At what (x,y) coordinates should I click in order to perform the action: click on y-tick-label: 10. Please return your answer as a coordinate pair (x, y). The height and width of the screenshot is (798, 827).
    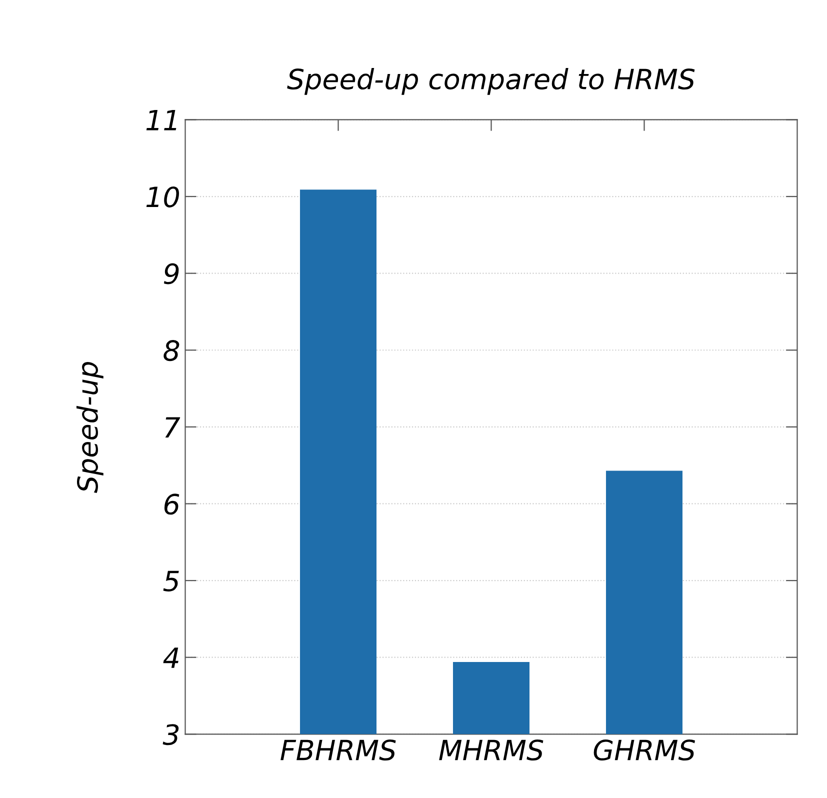
    Looking at the image, I should click on (162, 197).